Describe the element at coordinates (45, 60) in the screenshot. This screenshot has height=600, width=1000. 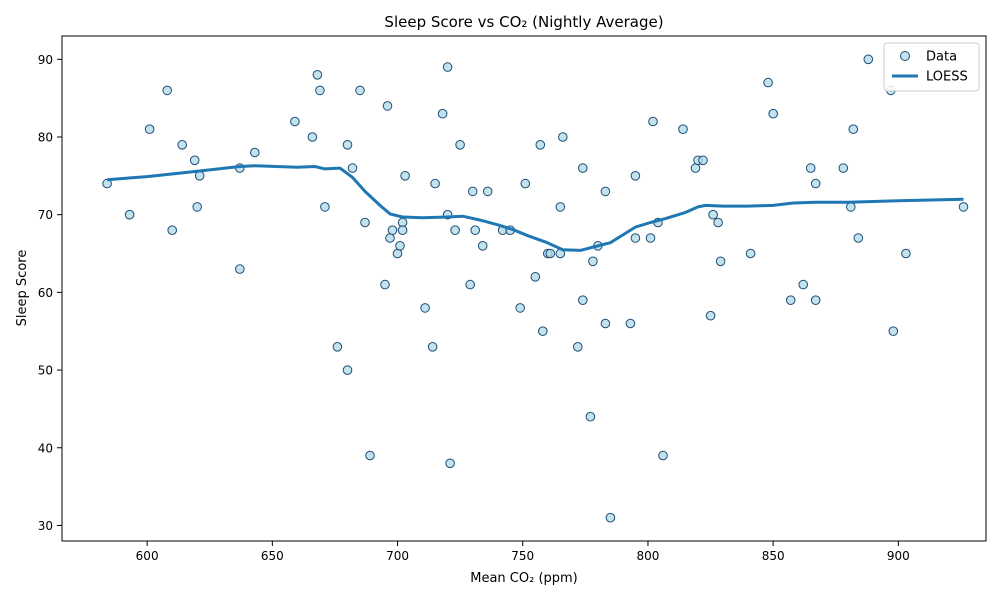
I see `y-tick-label: 90` at that location.